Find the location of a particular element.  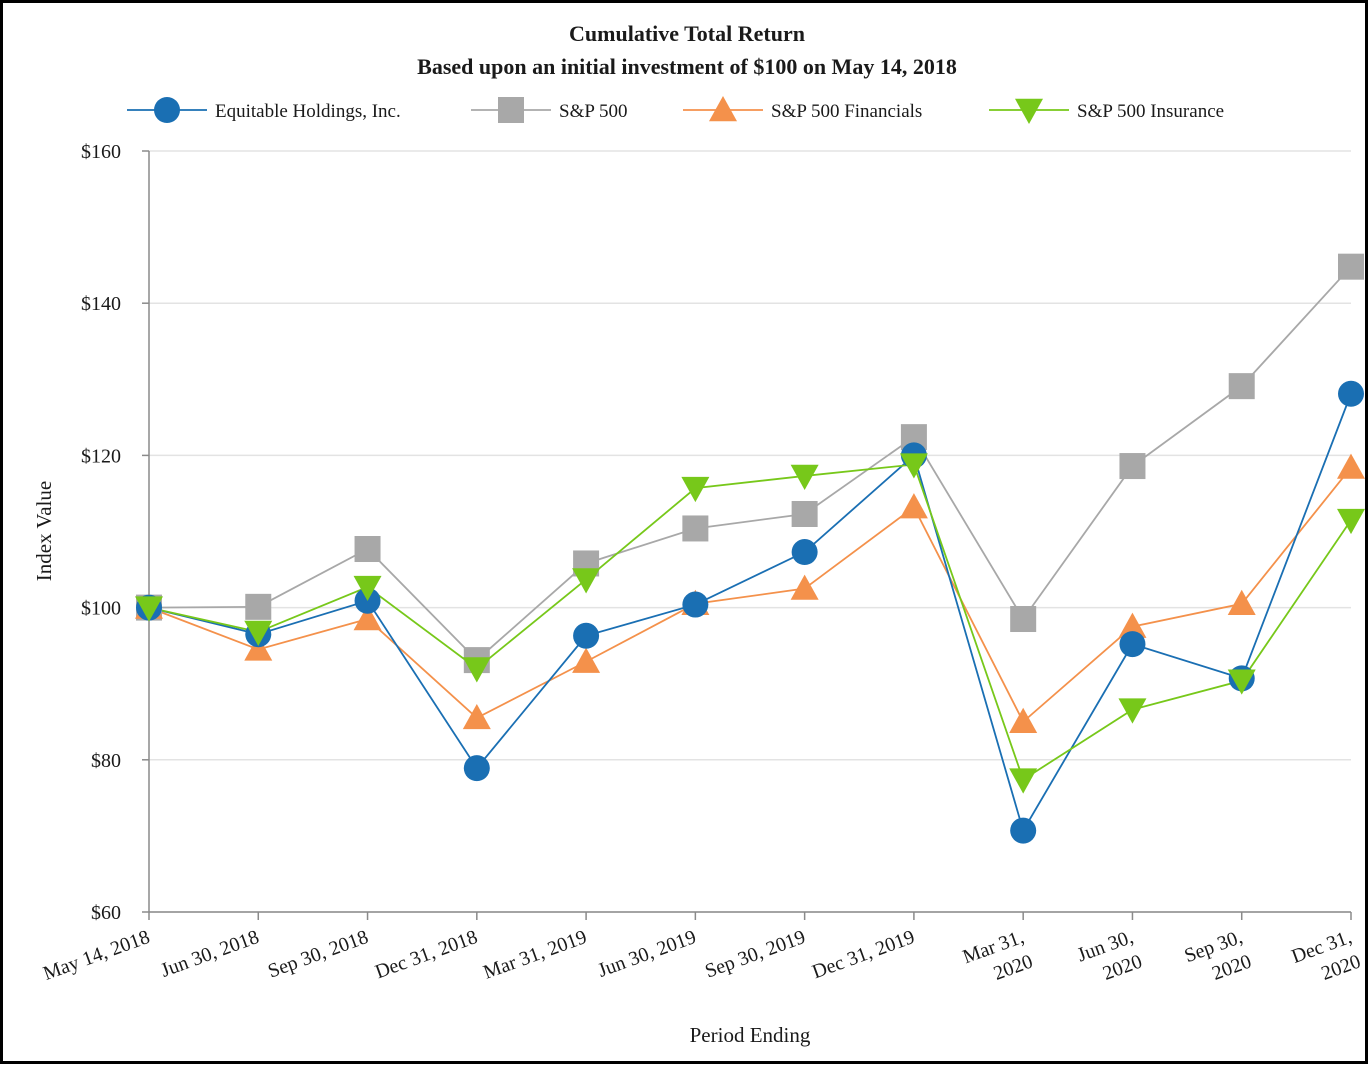

x-tick-label-line: Mar 31, 2019 is located at coordinates (534, 955).